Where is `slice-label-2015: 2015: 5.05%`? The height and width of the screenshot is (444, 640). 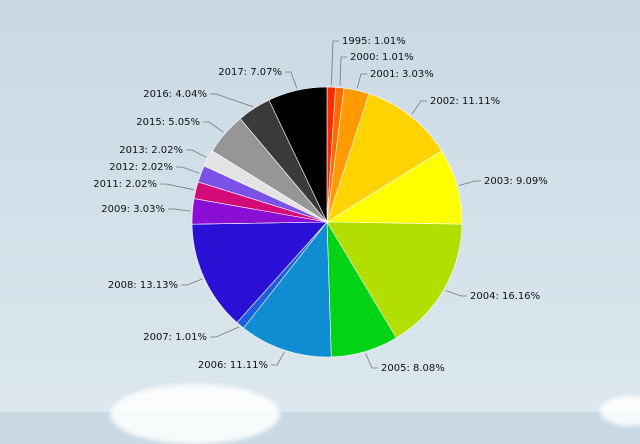 slice-label-2015: 2015: 5.05% is located at coordinates (168, 122).